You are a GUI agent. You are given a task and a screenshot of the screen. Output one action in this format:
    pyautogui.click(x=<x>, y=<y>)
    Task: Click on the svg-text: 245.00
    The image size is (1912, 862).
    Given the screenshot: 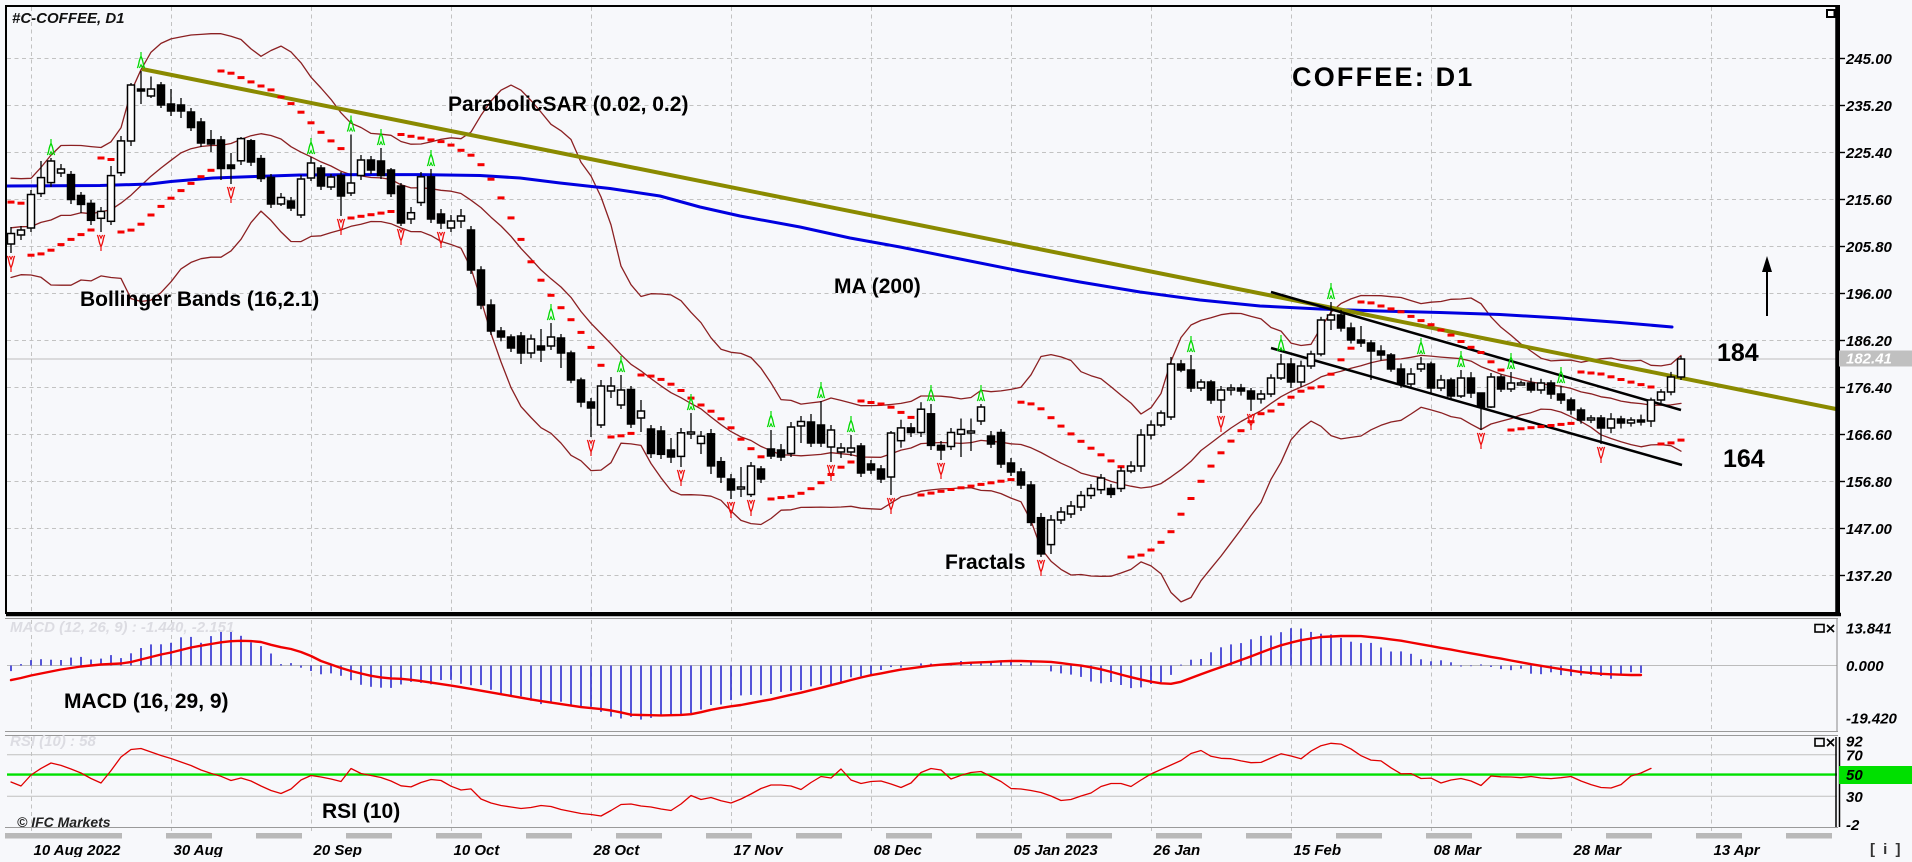 What is the action you would take?
    pyautogui.click(x=1869, y=59)
    